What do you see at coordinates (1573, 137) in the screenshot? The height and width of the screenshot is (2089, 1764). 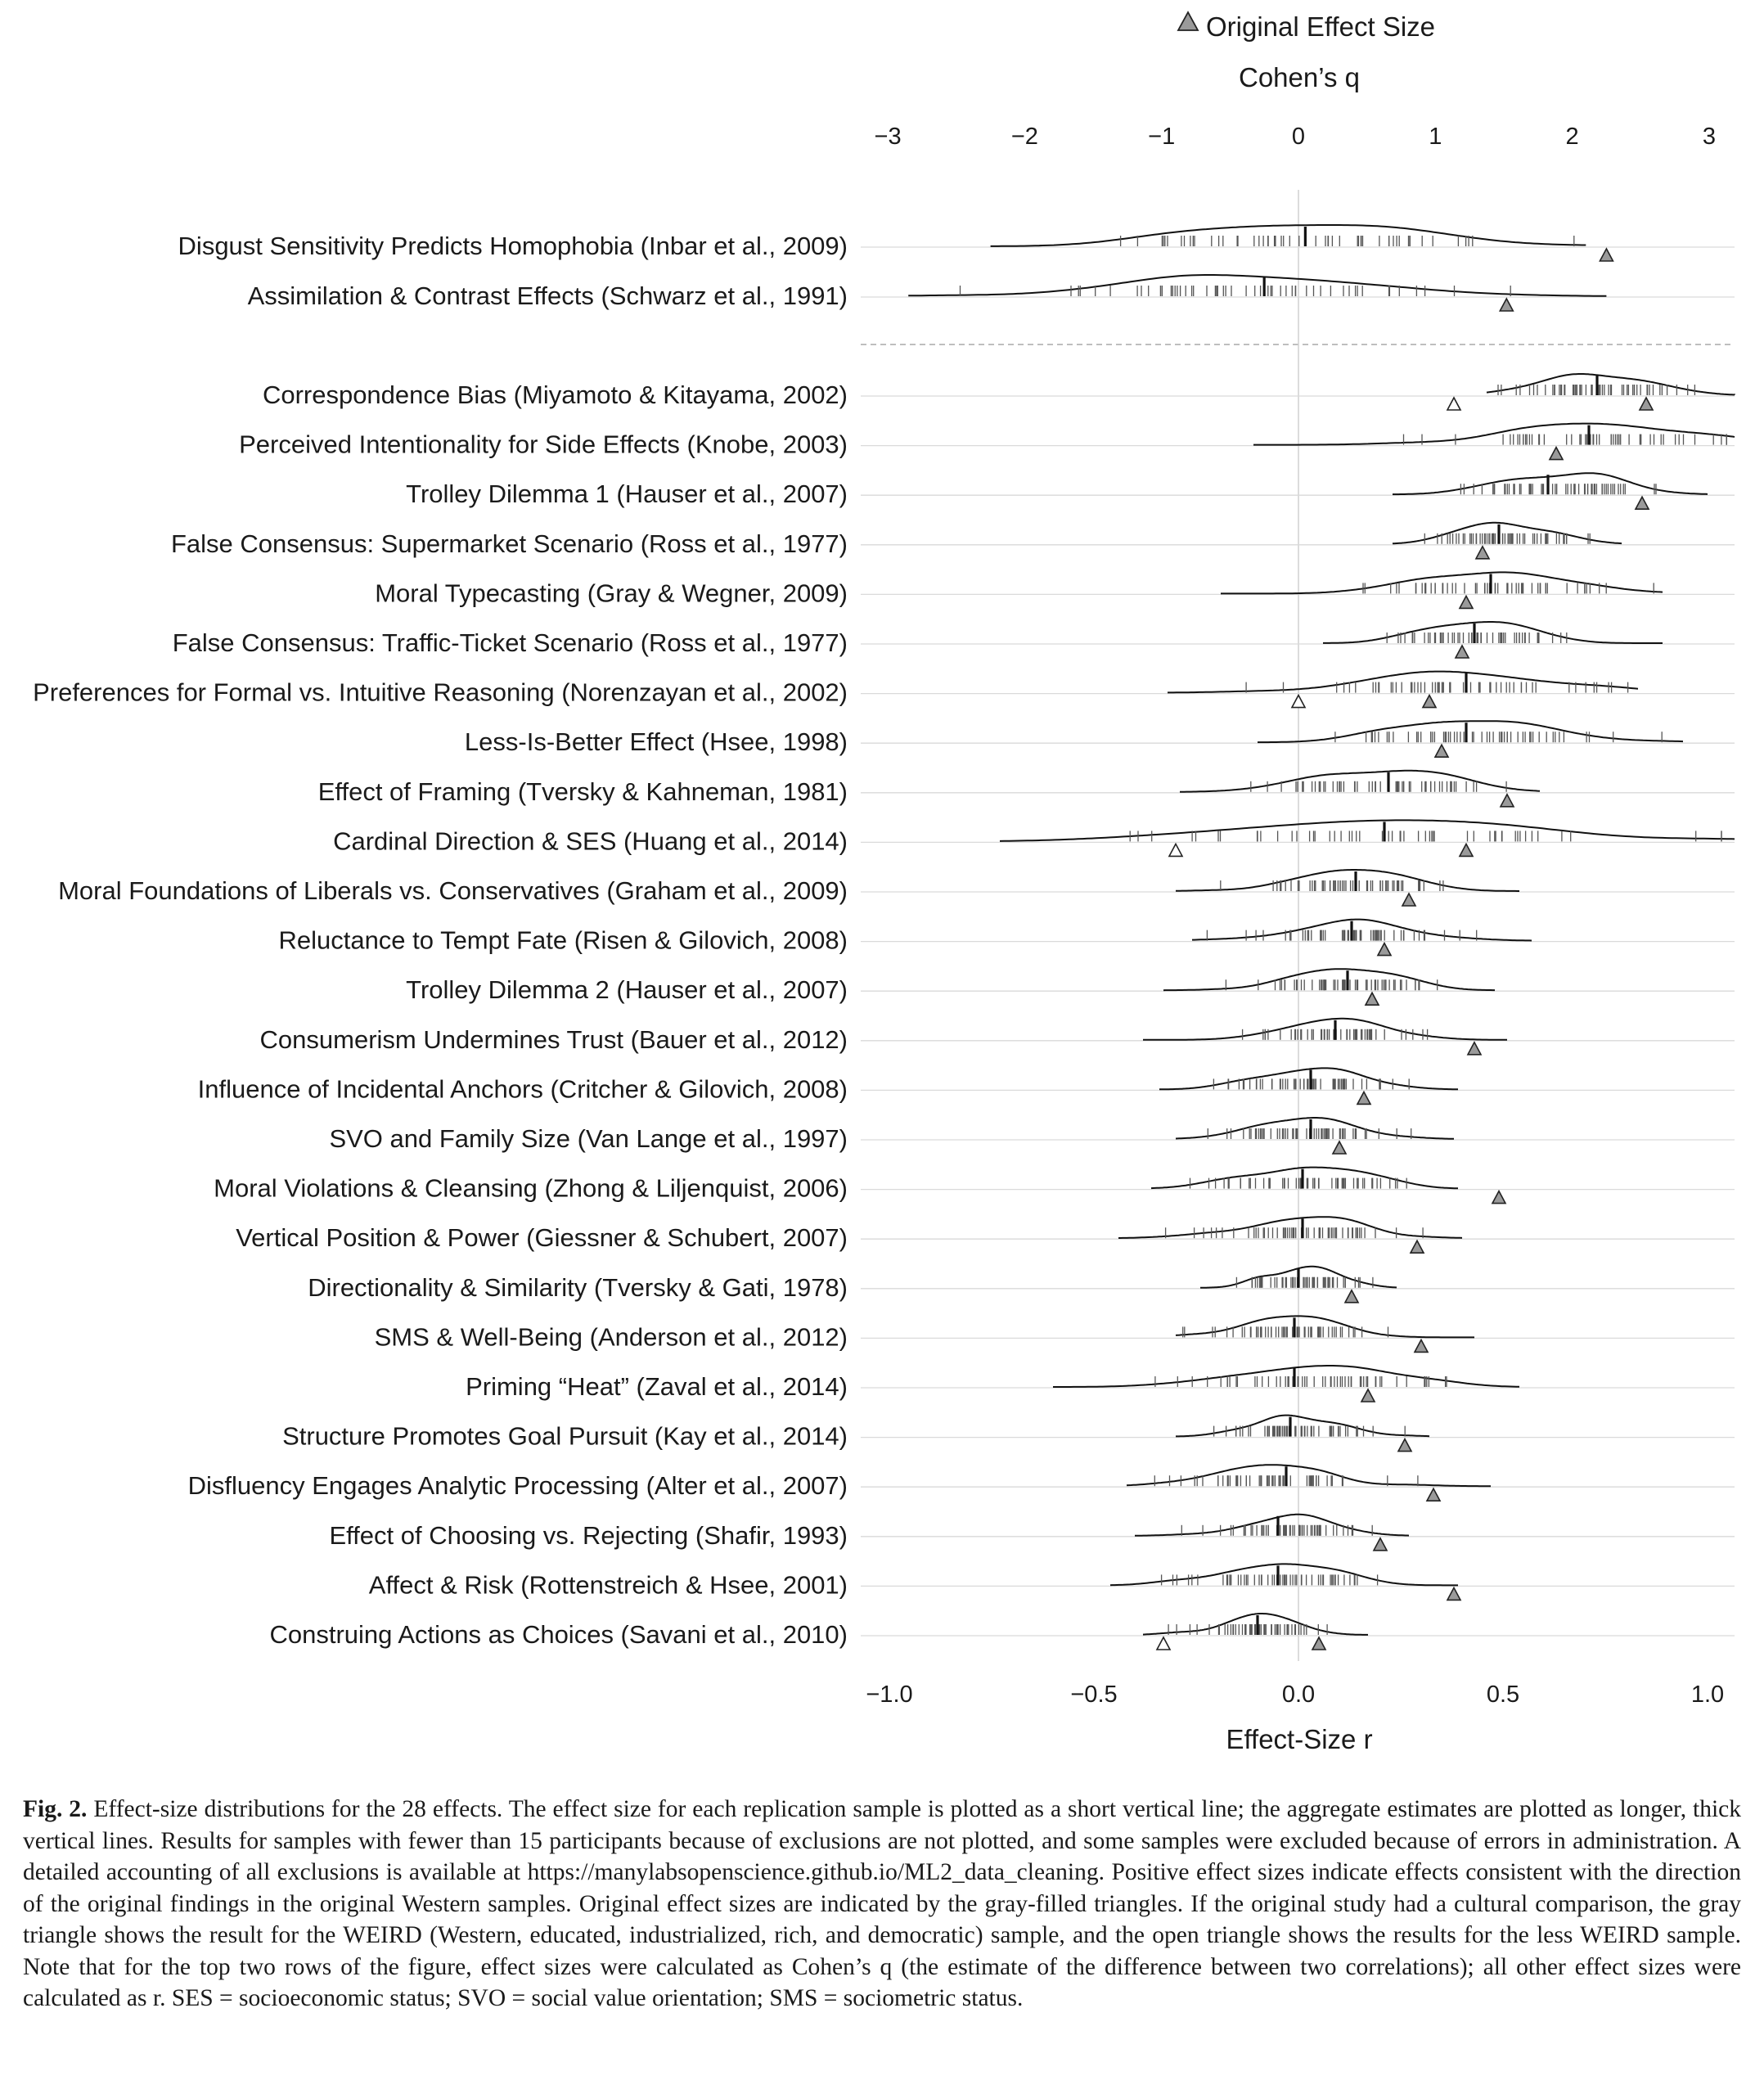 I see `top-tick-label: 2` at bounding box center [1573, 137].